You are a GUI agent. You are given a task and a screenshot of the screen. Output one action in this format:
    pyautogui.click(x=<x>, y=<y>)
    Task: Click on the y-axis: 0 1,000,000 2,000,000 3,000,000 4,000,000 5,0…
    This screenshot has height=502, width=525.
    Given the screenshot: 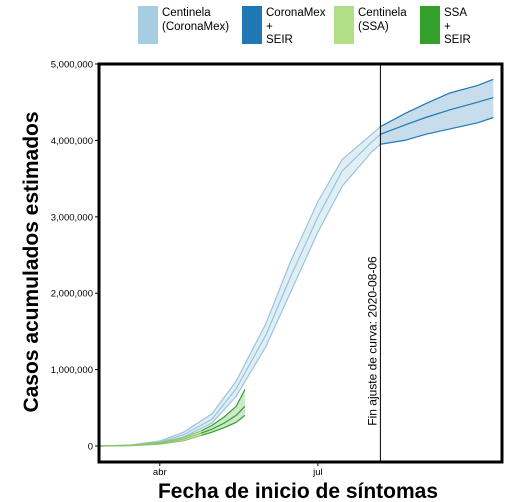 What is the action you would take?
    pyautogui.click(x=75, y=256)
    